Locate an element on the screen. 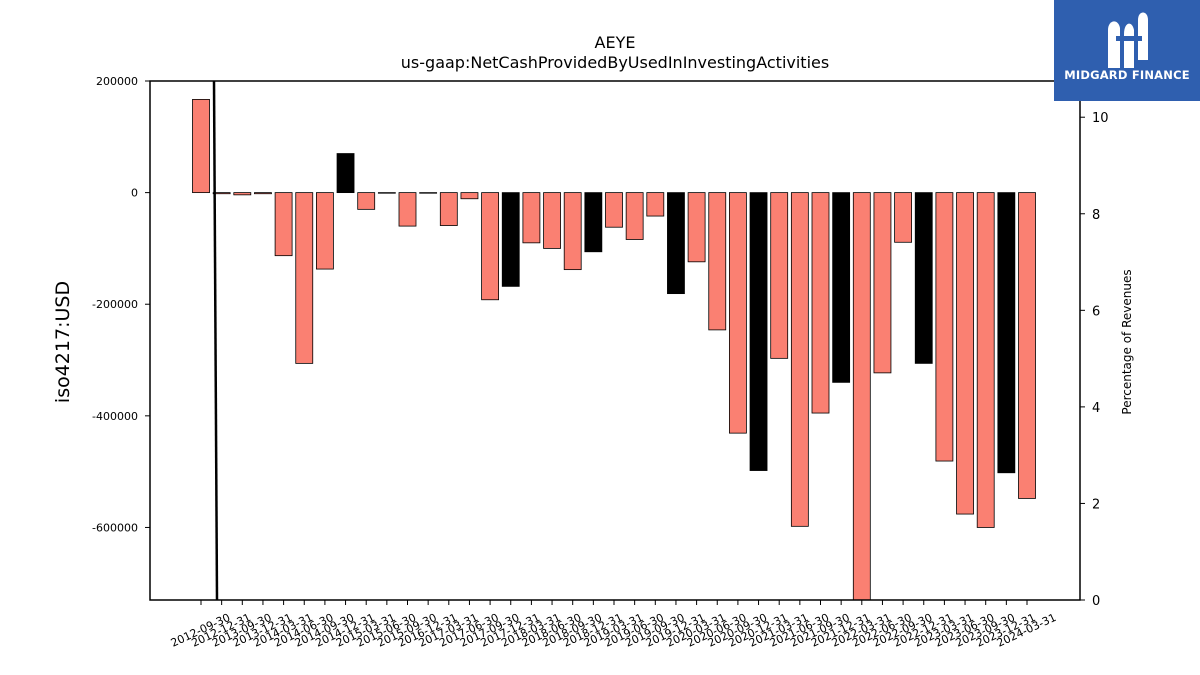 This screenshot has height=675, width=1200. y-tick-label: -400000 is located at coordinates (115, 416).